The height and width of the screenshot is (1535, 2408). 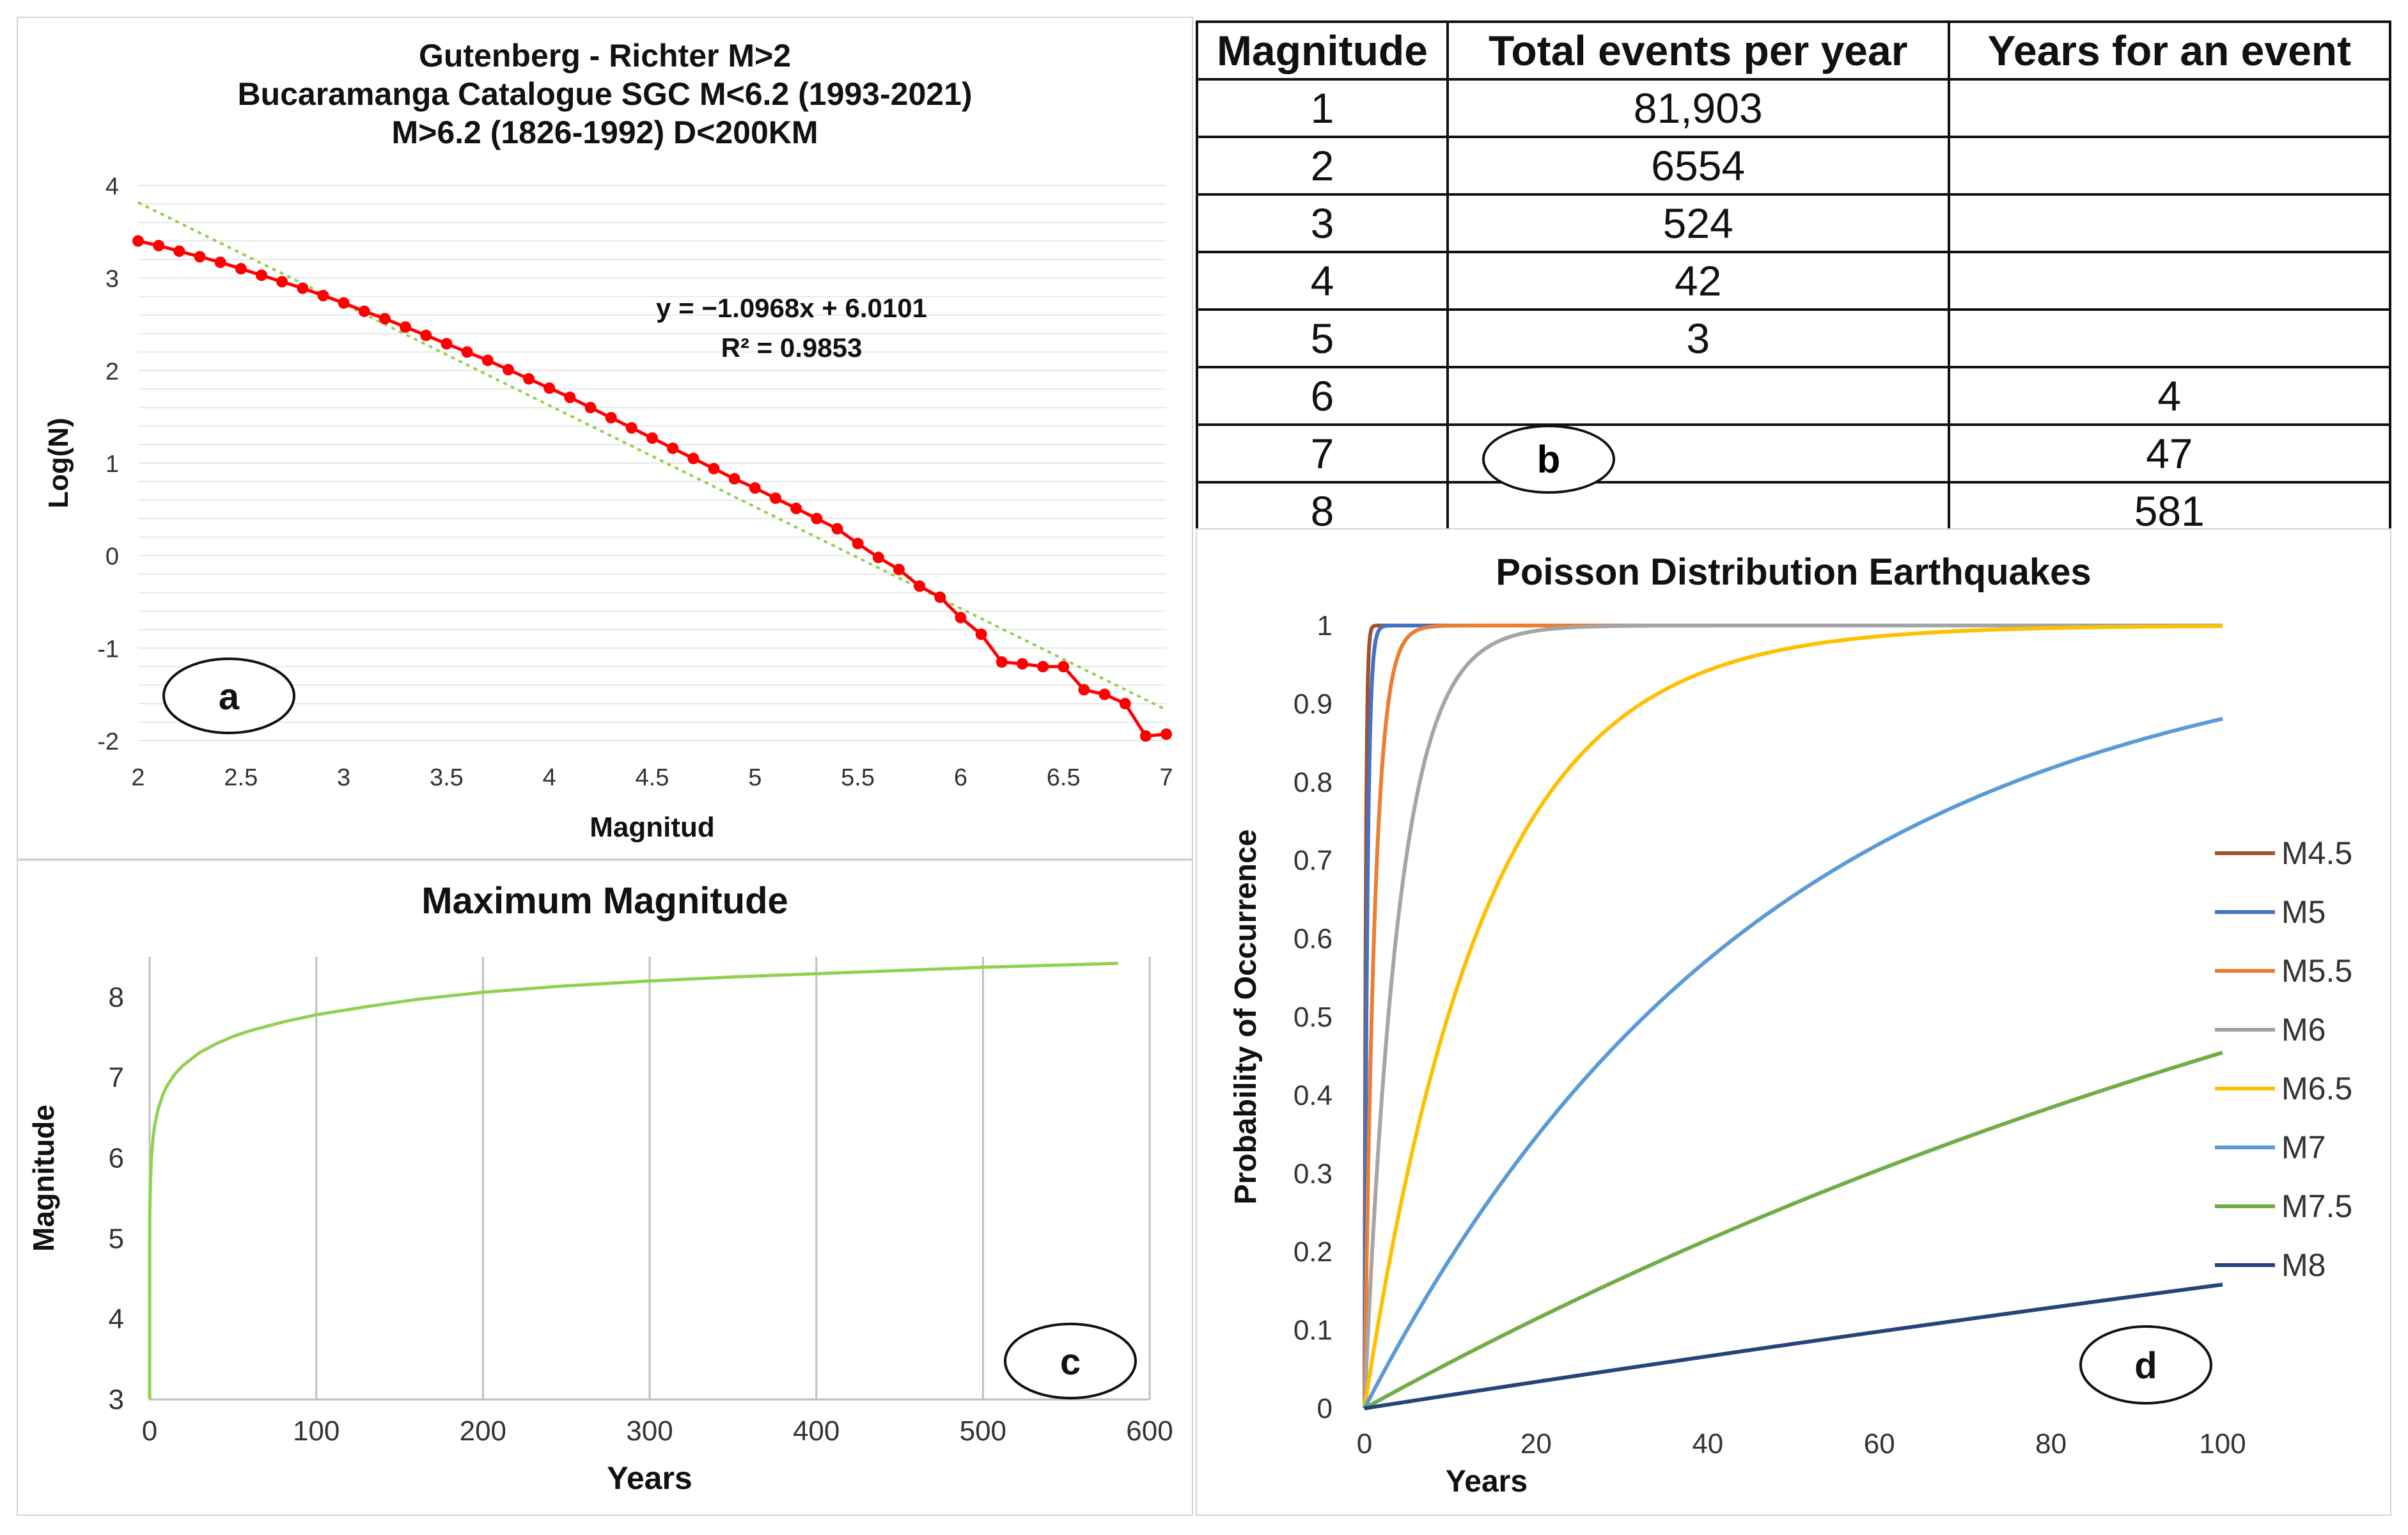 What do you see at coordinates (2316, 971) in the screenshot?
I see `legend-label: M5.5` at bounding box center [2316, 971].